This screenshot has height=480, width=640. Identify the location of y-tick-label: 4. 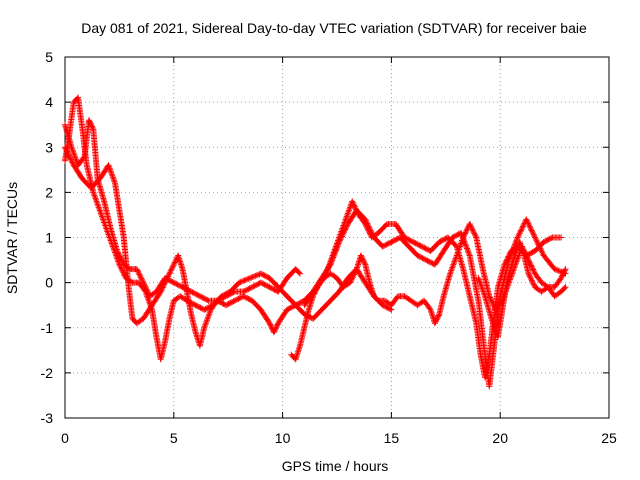
(49, 102).